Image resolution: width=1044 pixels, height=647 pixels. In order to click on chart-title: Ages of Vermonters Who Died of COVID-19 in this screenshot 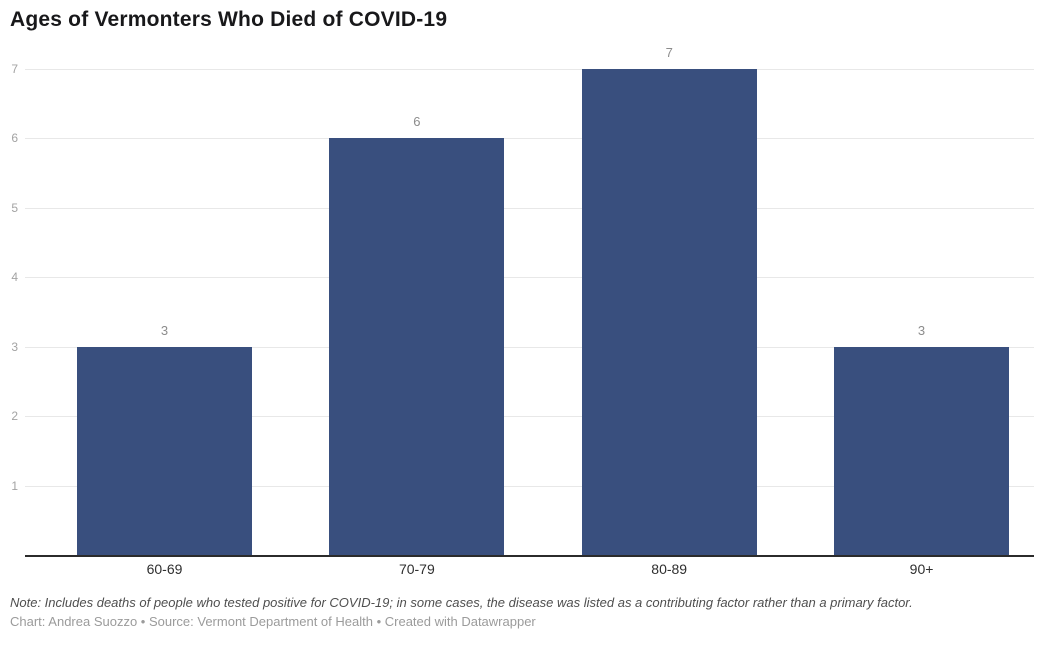, I will do `click(229, 19)`.